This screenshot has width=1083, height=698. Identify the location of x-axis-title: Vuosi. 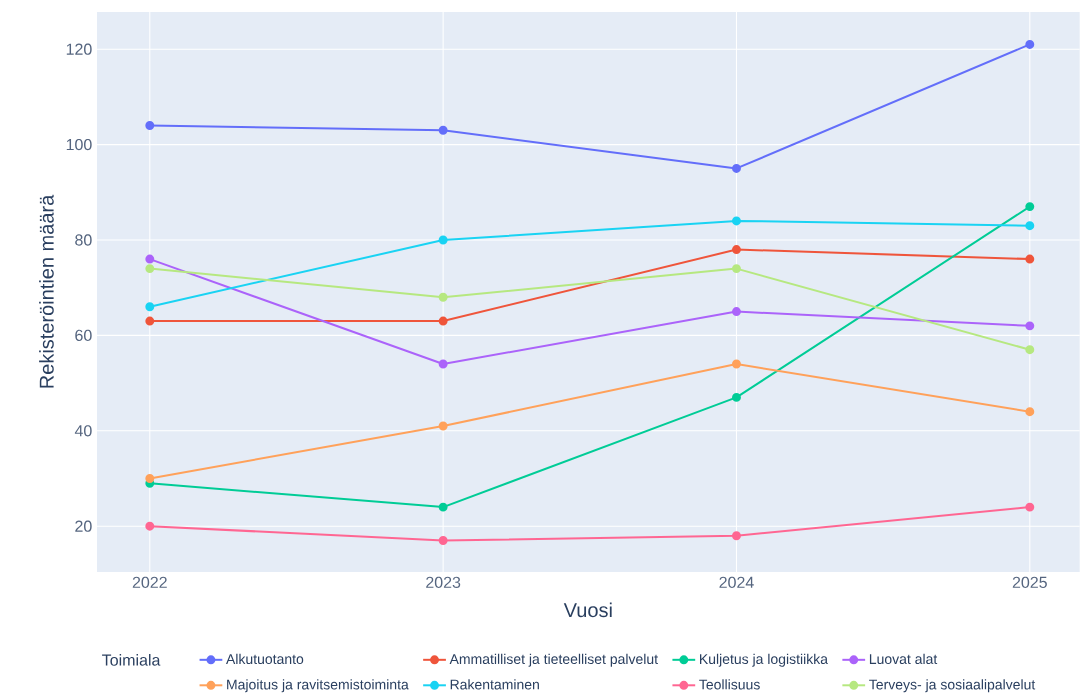
(587, 610).